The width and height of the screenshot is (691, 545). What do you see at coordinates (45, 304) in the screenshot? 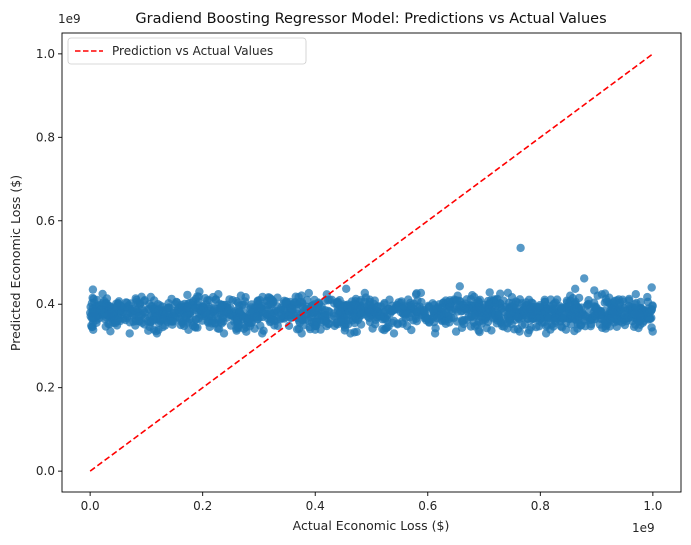
I see `y-tick-label: 0.4` at bounding box center [45, 304].